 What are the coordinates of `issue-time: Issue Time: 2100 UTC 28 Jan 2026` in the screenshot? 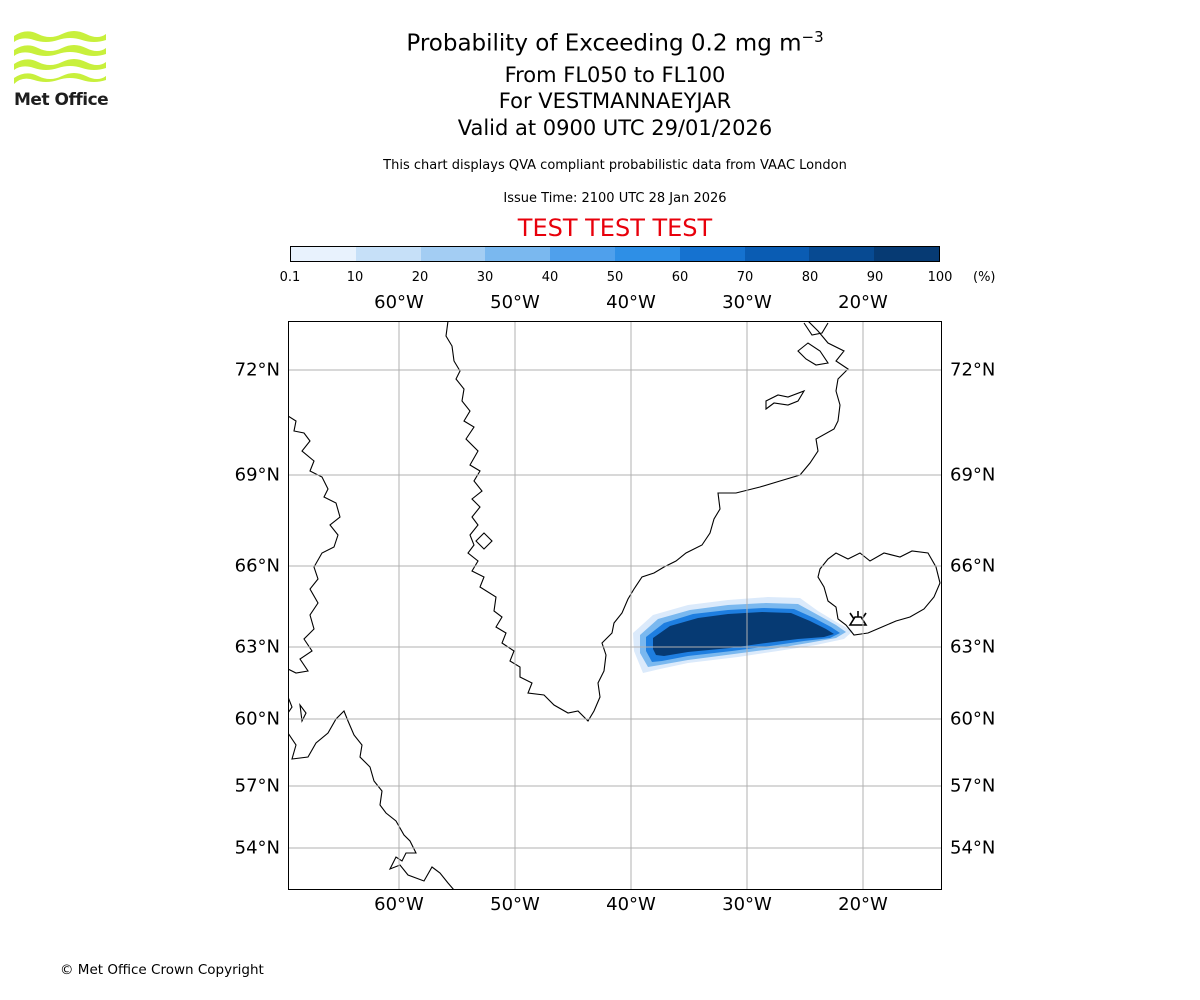 It's located at (615, 198).